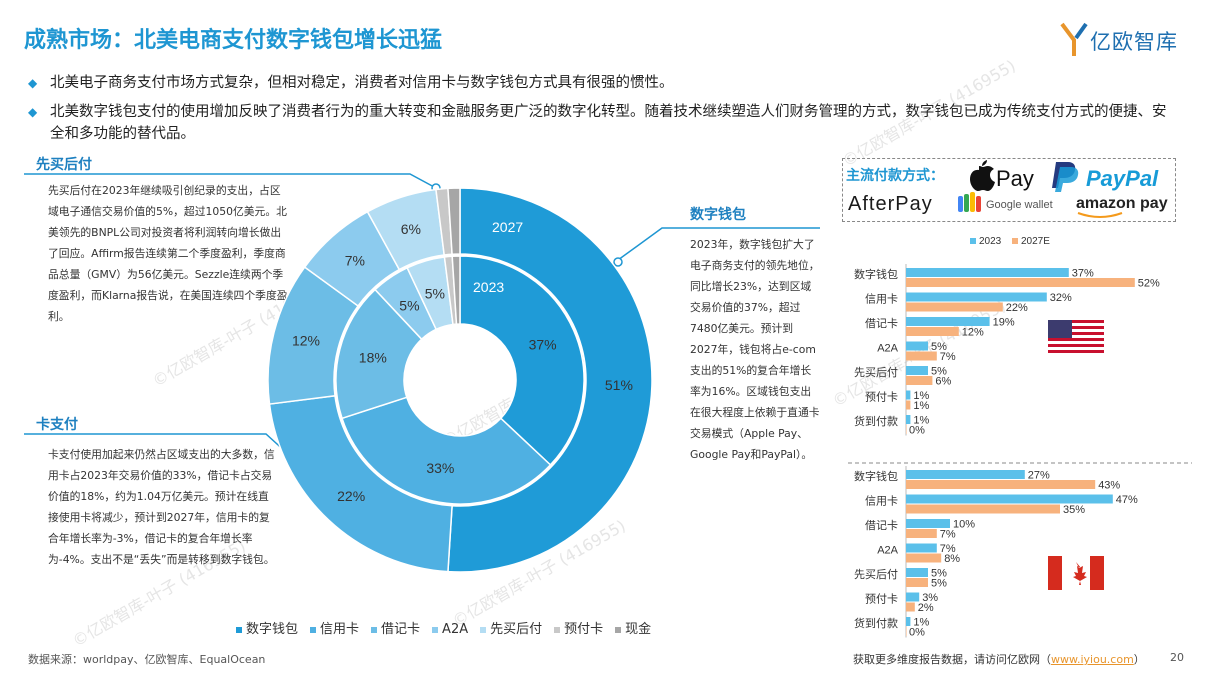 The height and width of the screenshot is (680, 1209). I want to click on page-number: 20, so click(1177, 657).